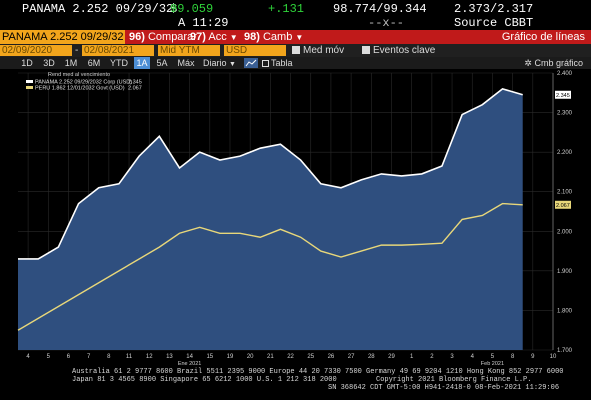 The height and width of the screenshot is (400, 591). I want to click on moving-average-toggle: Med móv, so click(318, 50).